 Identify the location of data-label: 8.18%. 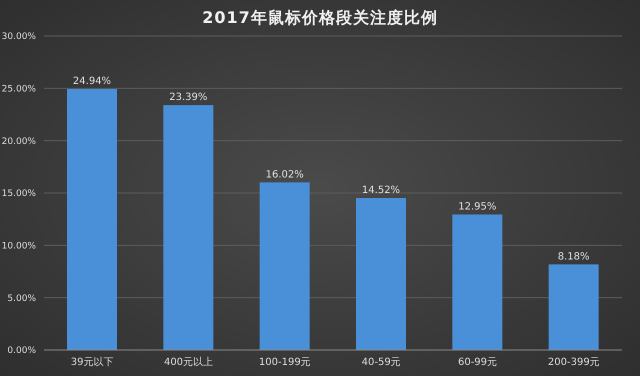
(574, 256).